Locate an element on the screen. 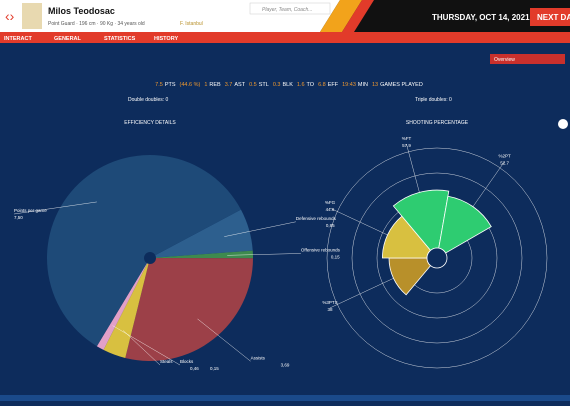  nav-item: STATISTICS is located at coordinates (120, 39).